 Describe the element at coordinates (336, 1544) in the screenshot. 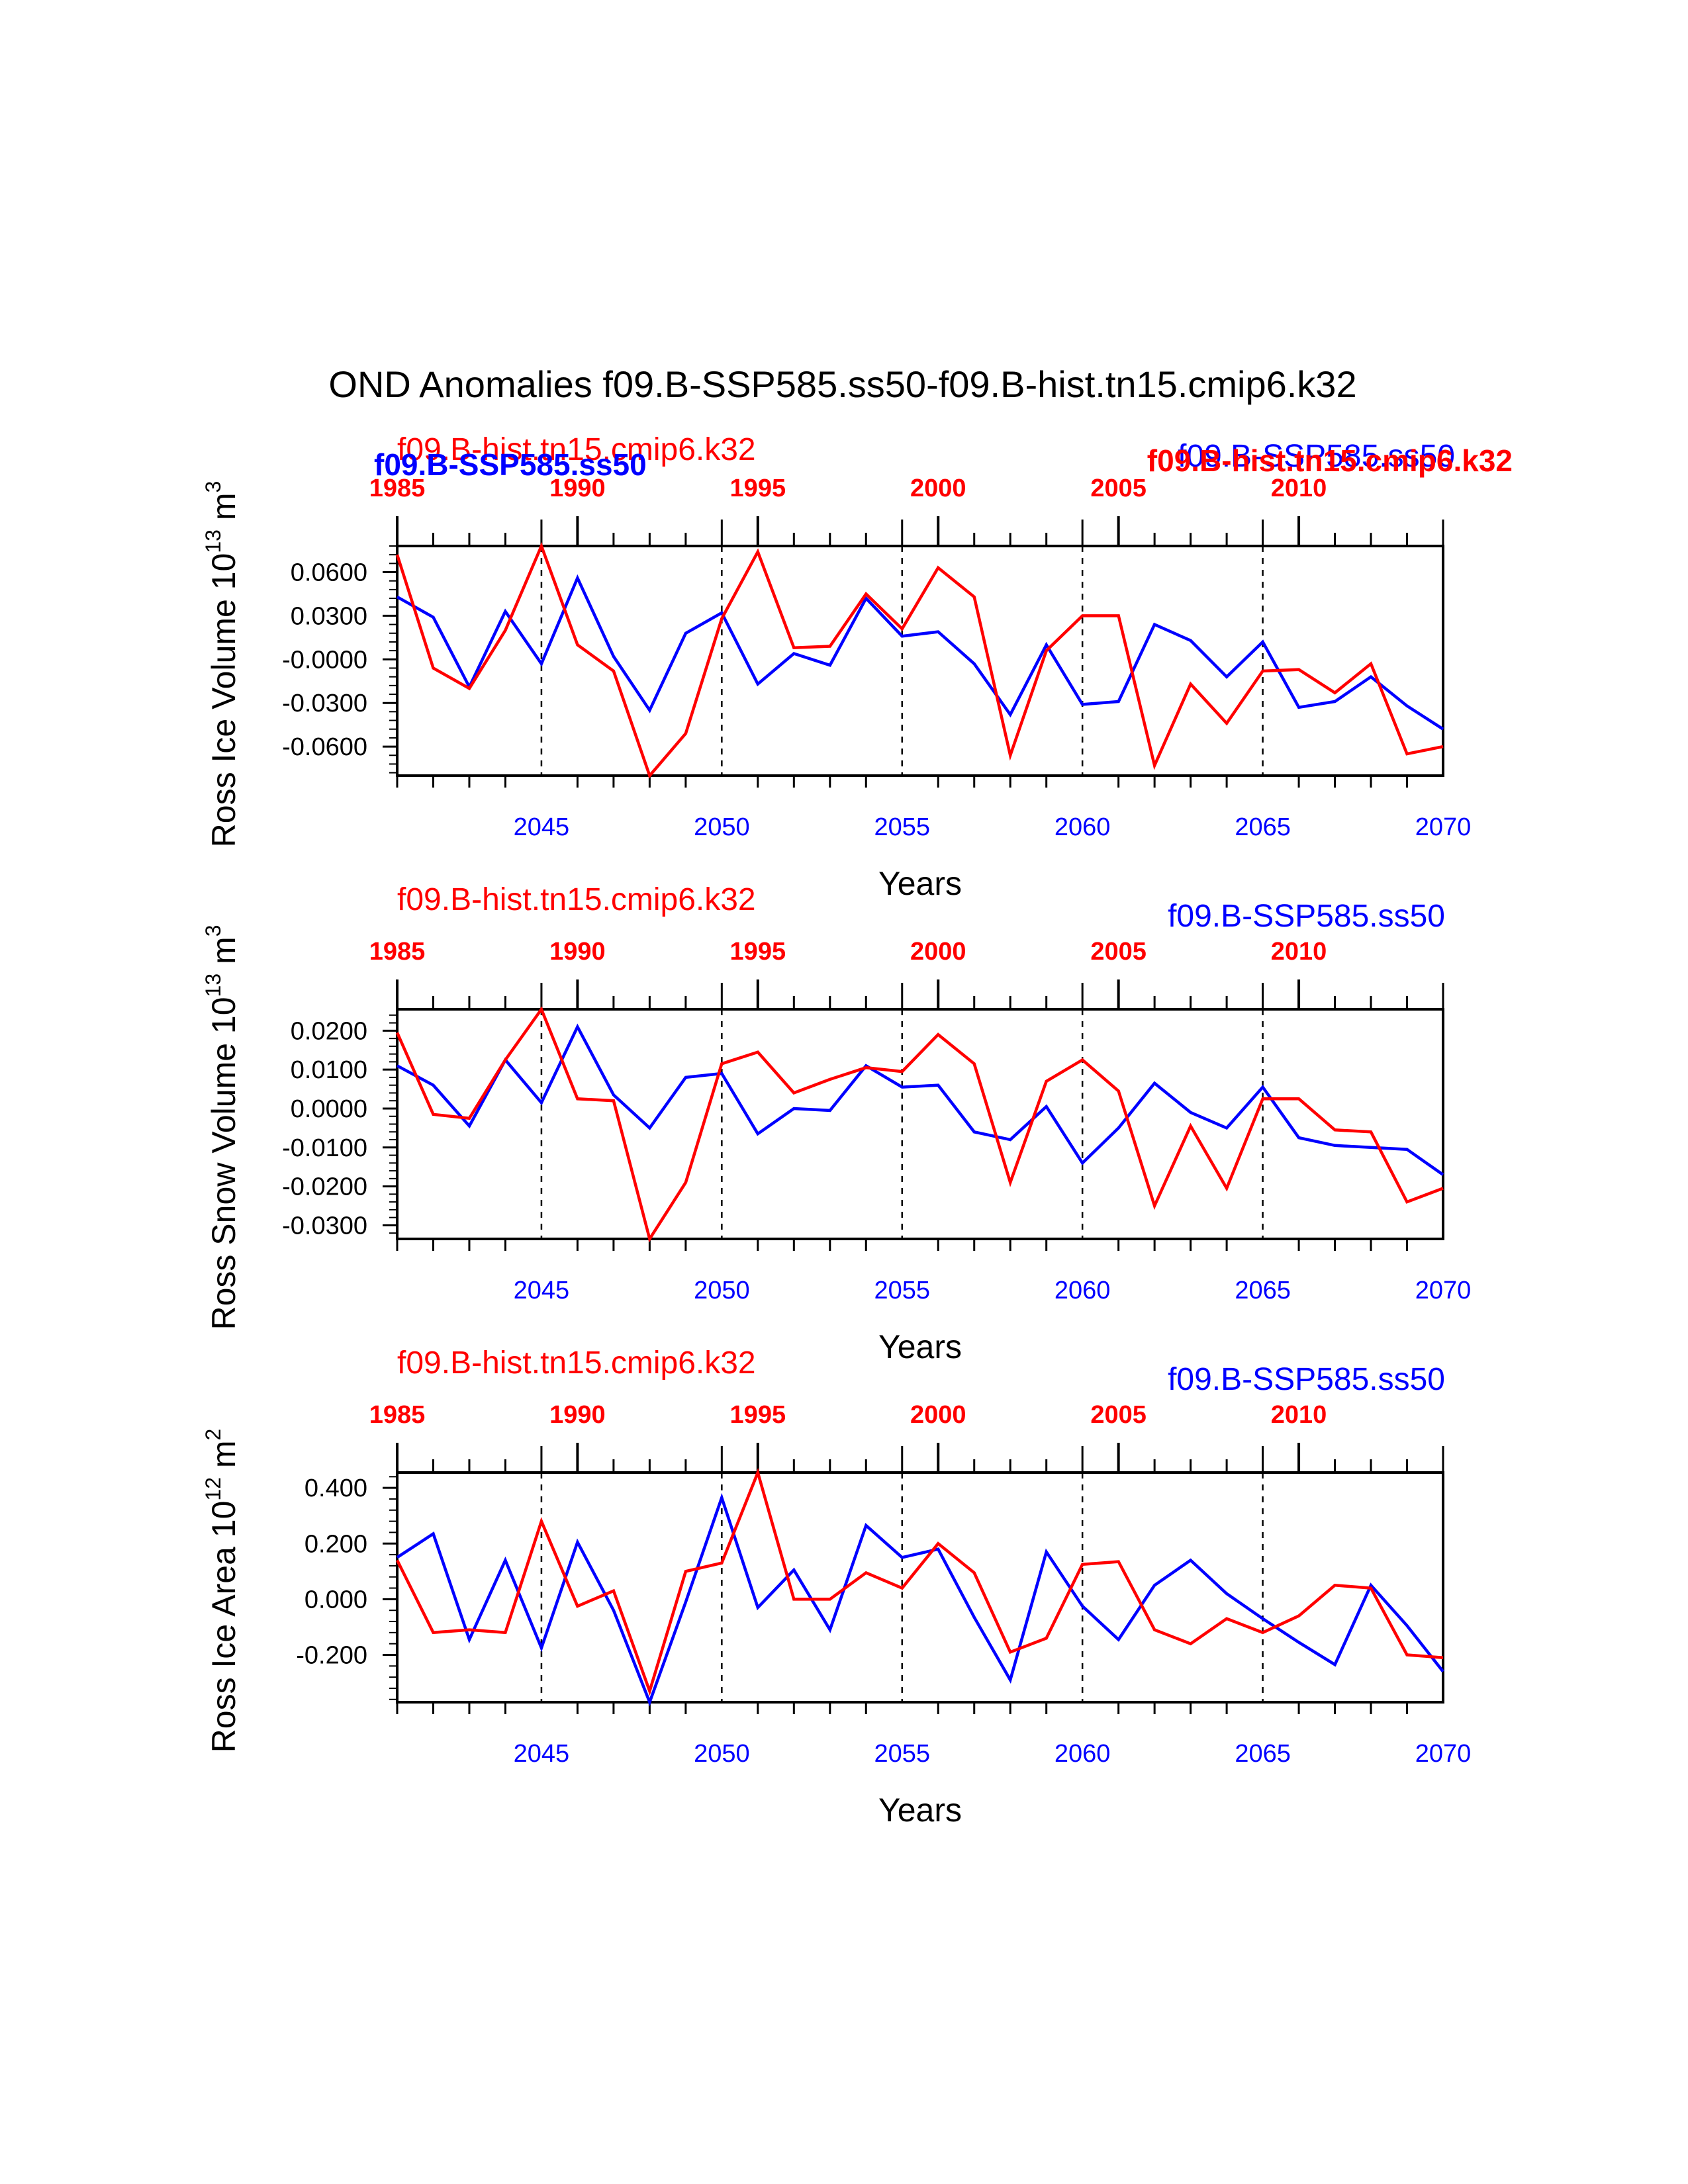

I see `y-tick-label: 0.200` at that location.